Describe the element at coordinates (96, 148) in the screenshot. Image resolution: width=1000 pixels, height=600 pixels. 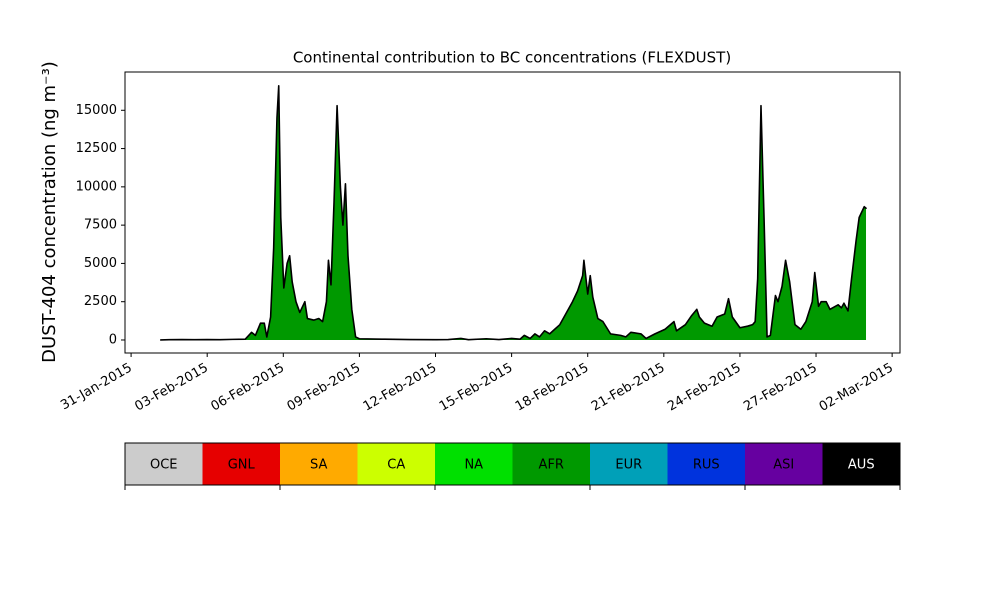
I see `y-tick-label: 12500` at that location.